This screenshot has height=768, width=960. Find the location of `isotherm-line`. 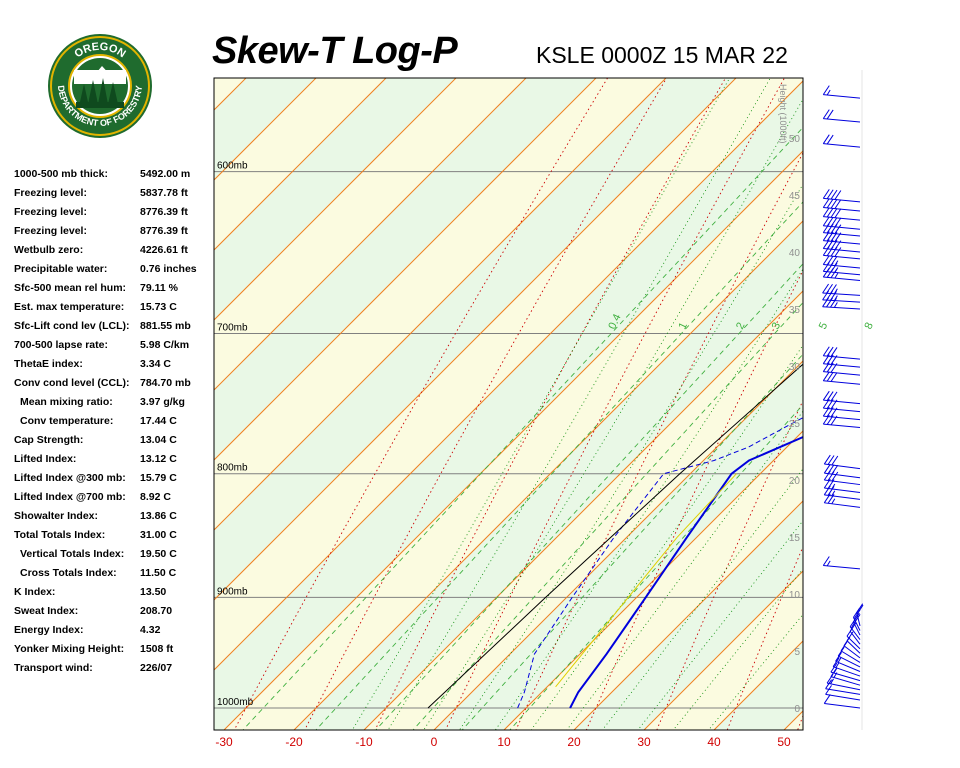

isotherm-line is located at coordinates (907, 404).